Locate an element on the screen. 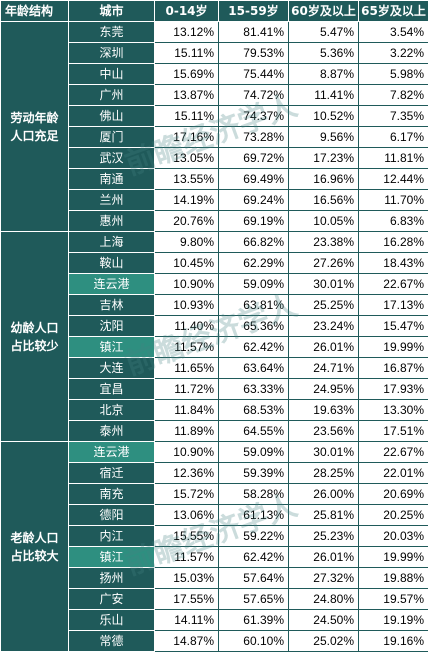 This screenshot has width=428, height=652. pct-65-plus-cell: 17.51% is located at coordinates (393, 431).